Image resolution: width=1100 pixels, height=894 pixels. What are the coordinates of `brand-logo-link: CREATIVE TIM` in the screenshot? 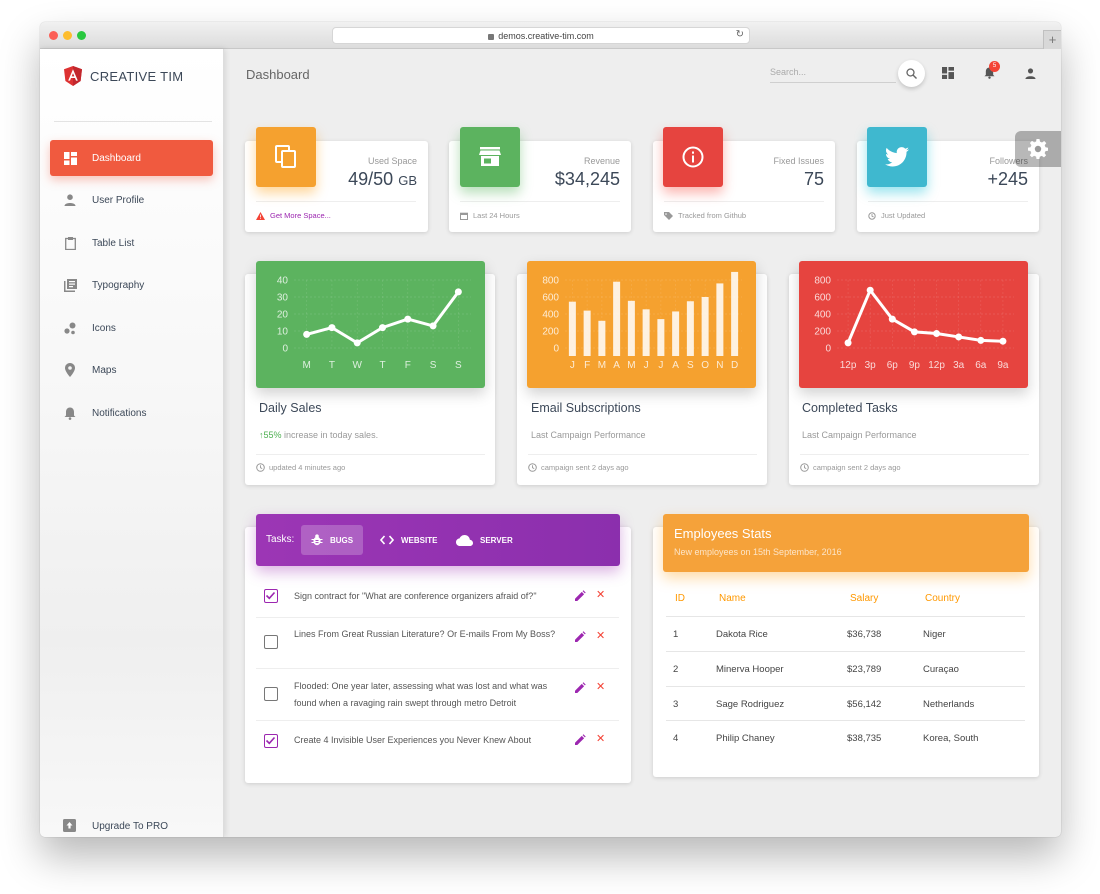 It's located at (123, 76).